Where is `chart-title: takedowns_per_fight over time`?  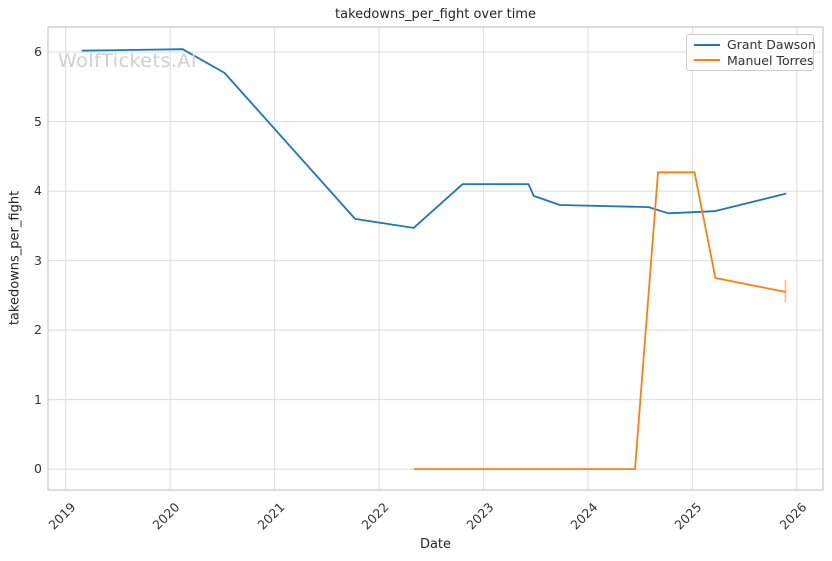
chart-title: takedowns_per_fight over time is located at coordinates (435, 14).